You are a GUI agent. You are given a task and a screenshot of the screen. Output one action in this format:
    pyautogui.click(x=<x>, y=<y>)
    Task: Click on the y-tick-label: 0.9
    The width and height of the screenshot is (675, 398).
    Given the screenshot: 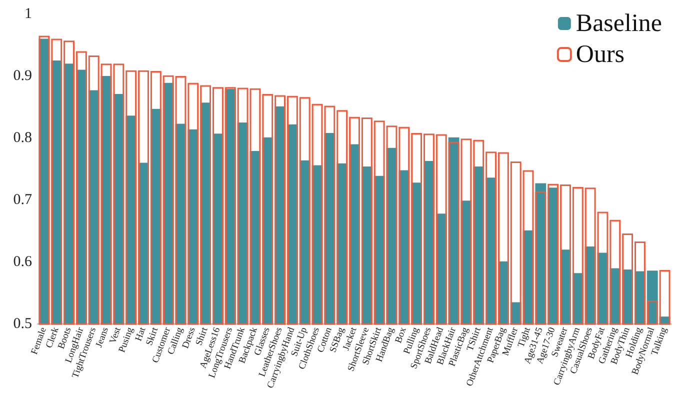 What is the action you would take?
    pyautogui.click(x=22, y=76)
    